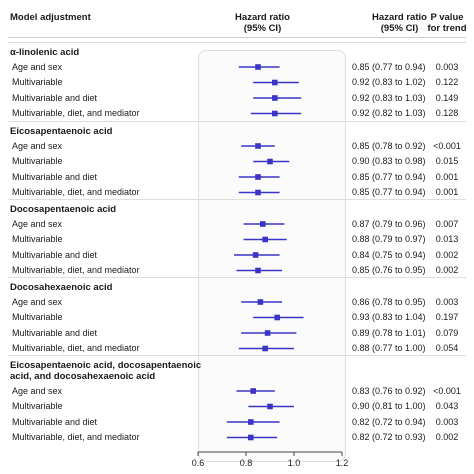 This screenshot has width=474, height=474. Describe the element at coordinates (262, 28) in the screenshot. I see `header-hazard-ratio-plot-line2: (95% CI)` at that location.